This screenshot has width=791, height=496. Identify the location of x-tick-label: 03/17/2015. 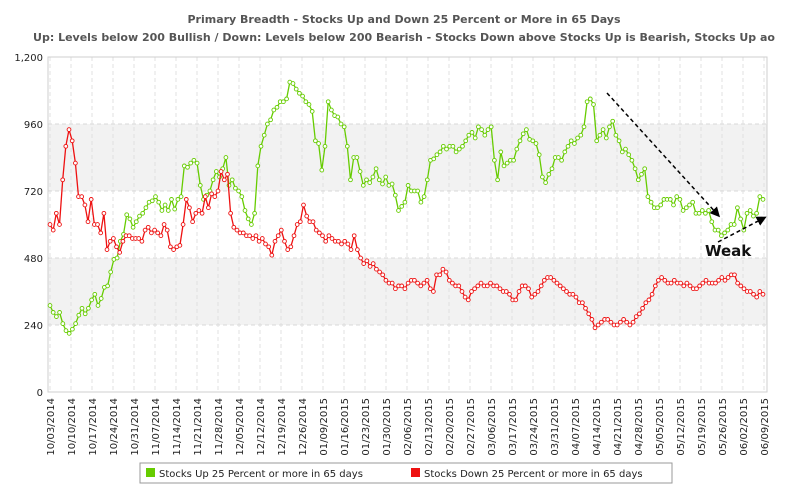
(513, 427).